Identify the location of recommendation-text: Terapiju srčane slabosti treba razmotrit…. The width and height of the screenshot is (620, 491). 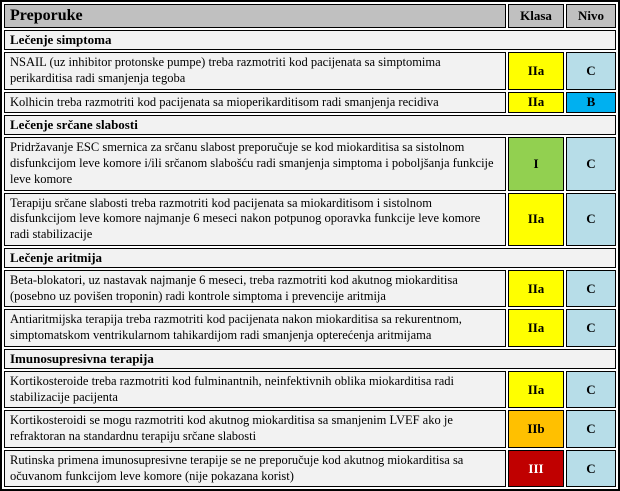
(255, 219).